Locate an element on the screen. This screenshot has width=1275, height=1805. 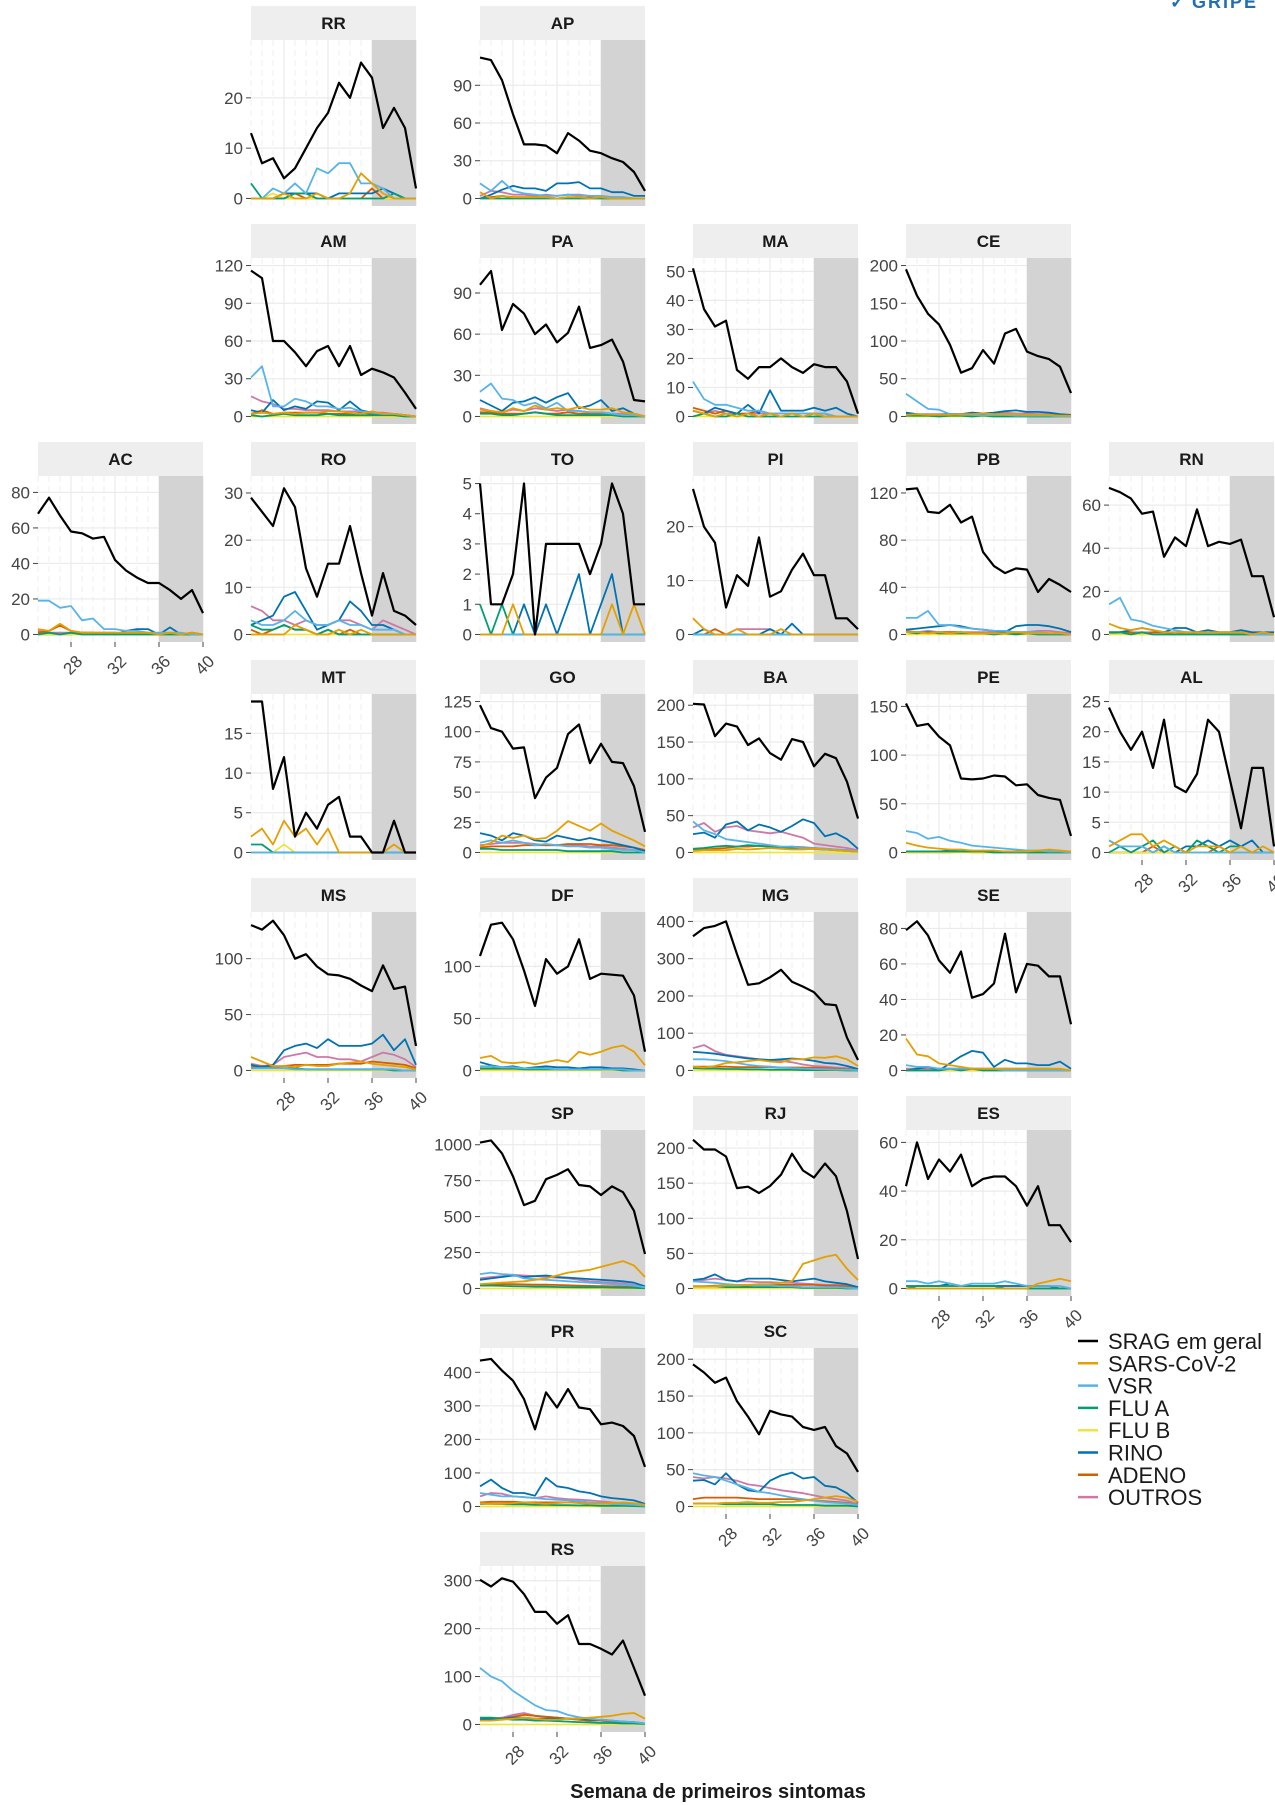
panel-sc: SC 0 50 100 150 200 28 32 36 40 is located at coordinates (765, 1432).